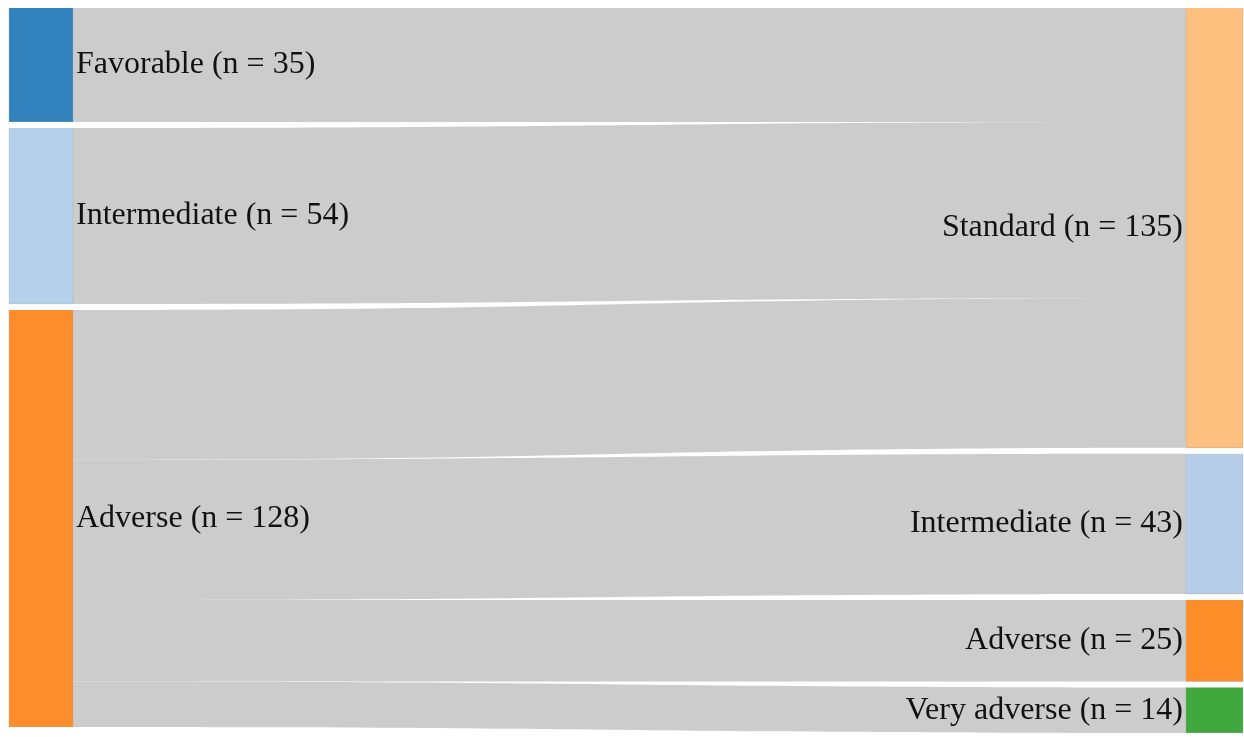 The image size is (1244, 737). Describe the element at coordinates (1131, 521) in the screenshot. I see `data-label: (n = 43)` at that location.